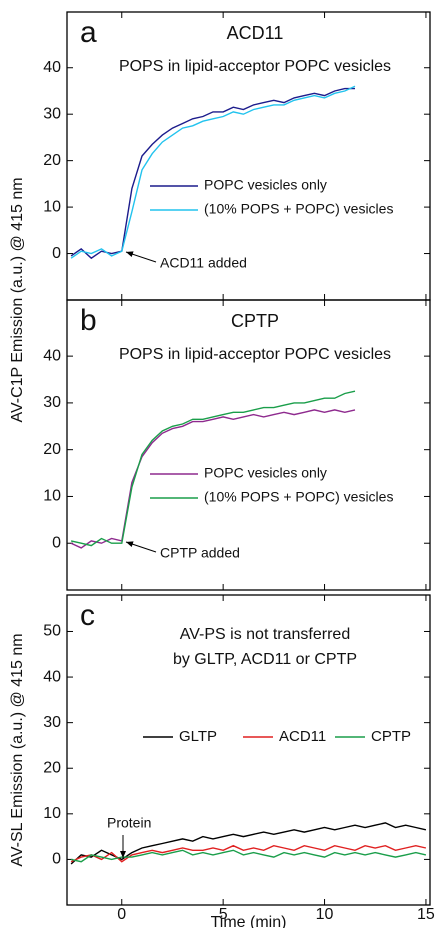 Image resolution: width=437 pixels, height=928 pixels. Describe the element at coordinates (129, 823) in the screenshot. I see `annotation: Protein` at that location.